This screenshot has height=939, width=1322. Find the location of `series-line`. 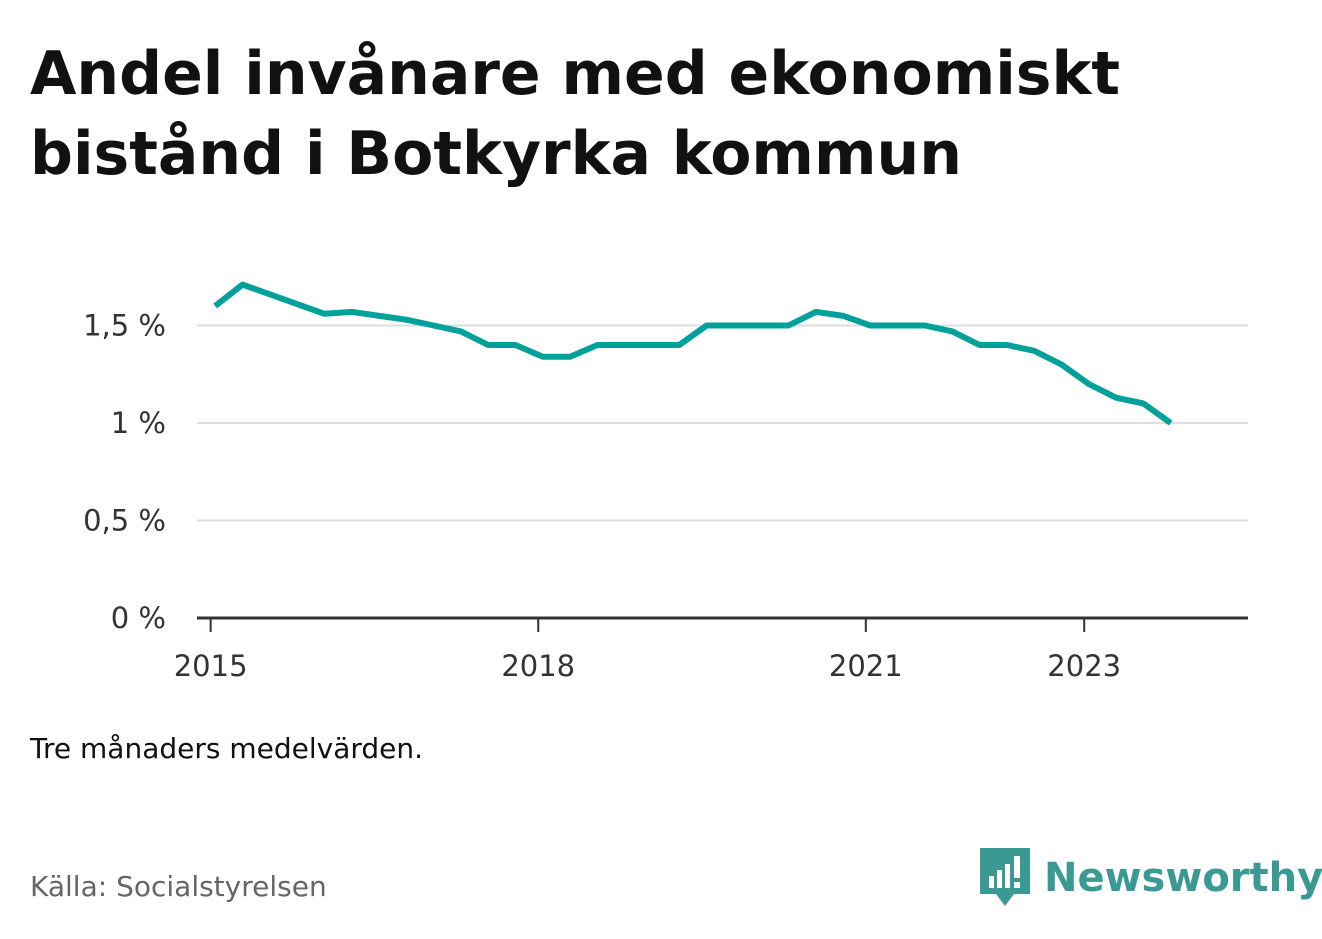

series-line is located at coordinates (693, 353).